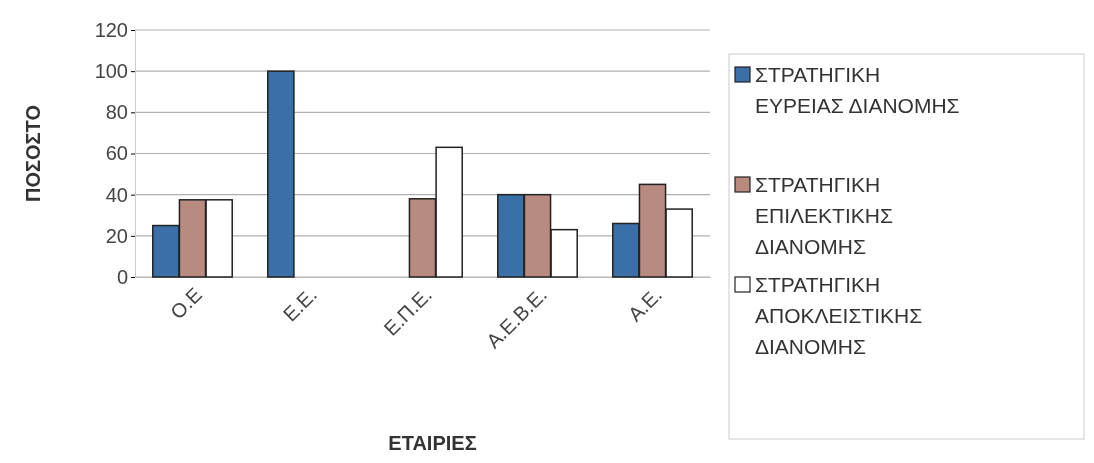 Image resolution: width=1094 pixels, height=463 pixels. I want to click on x-axis-title: ΕΤΑΙΡΙΕΣ, so click(432, 443).